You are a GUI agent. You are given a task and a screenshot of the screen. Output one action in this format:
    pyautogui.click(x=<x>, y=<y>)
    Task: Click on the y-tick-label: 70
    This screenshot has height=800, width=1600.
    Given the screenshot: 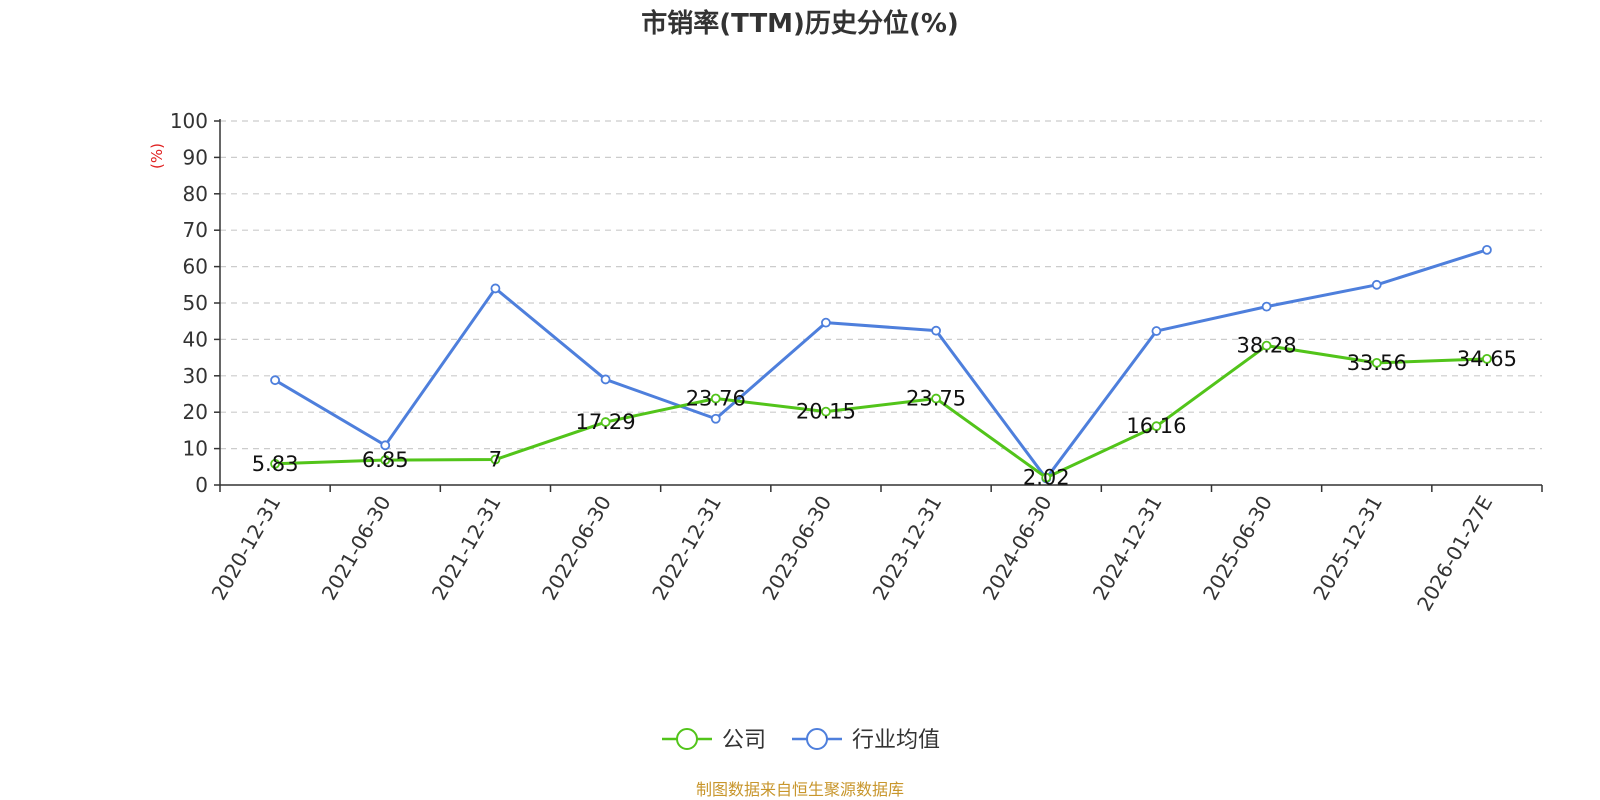 What is the action you would take?
    pyautogui.click(x=195, y=230)
    